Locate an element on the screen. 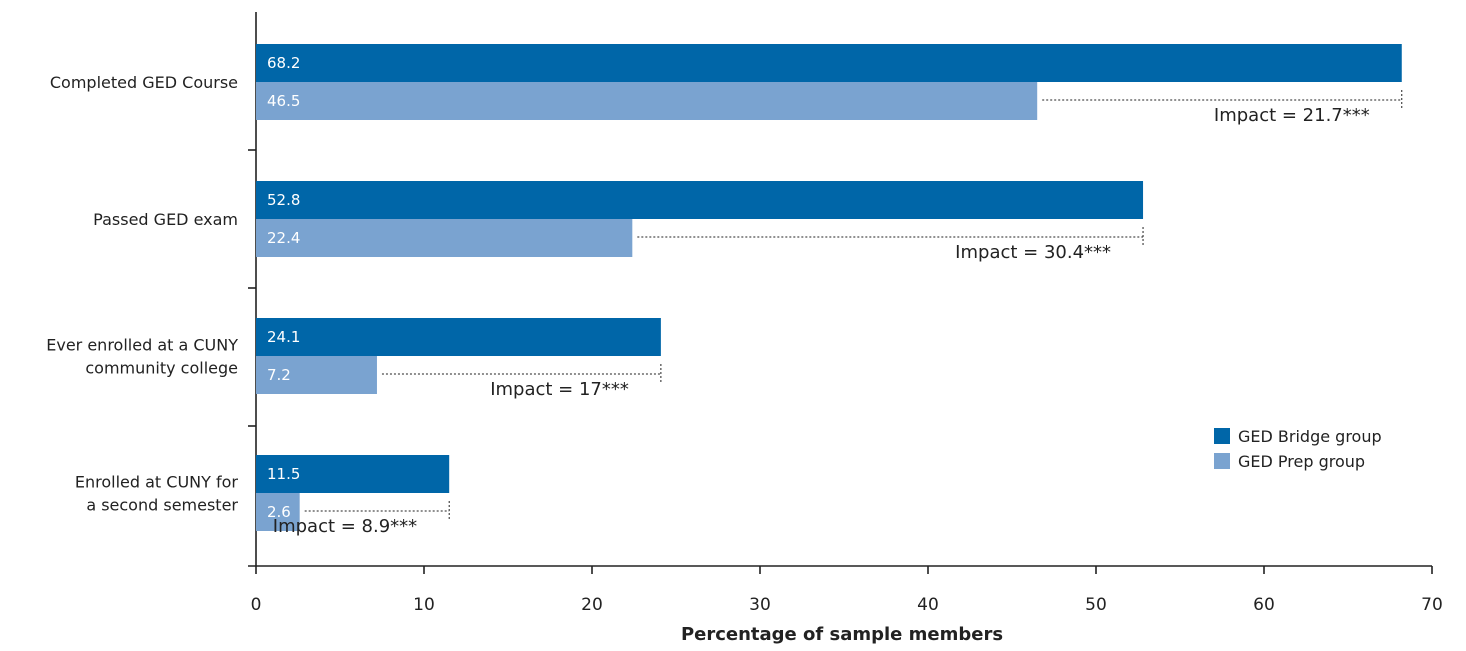  data-label: 2.6 is located at coordinates (279, 512).